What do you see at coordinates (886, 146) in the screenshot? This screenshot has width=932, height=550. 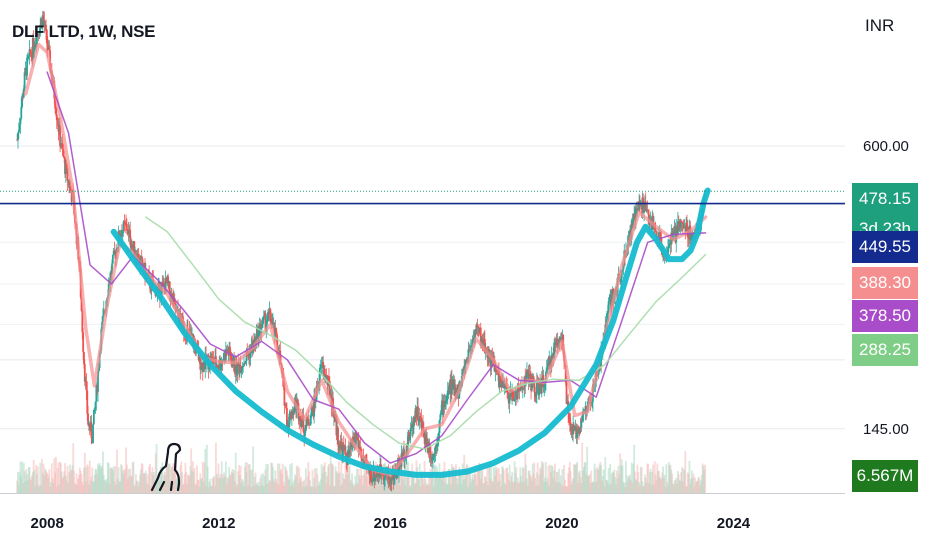 I see `y-tick-label: 600.00` at bounding box center [886, 146].